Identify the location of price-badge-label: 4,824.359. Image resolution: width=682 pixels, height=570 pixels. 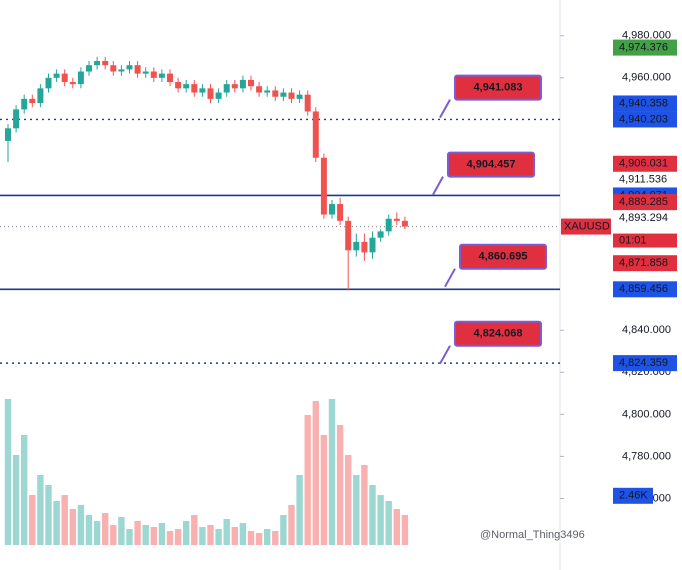
(643, 363).